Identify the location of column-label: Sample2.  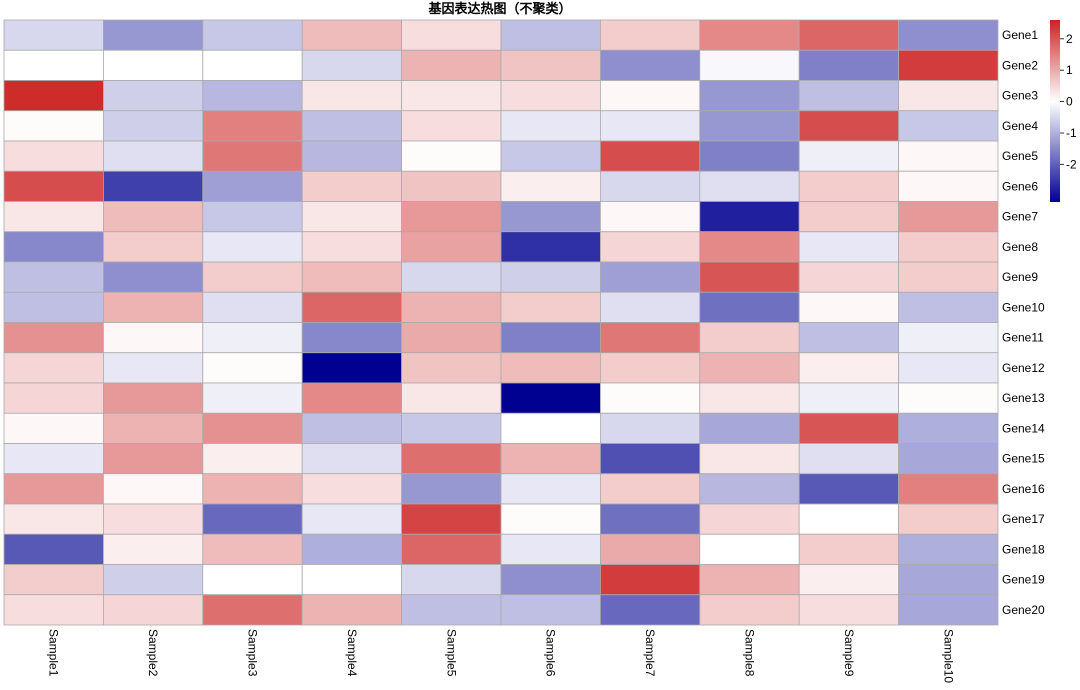
(153, 653).